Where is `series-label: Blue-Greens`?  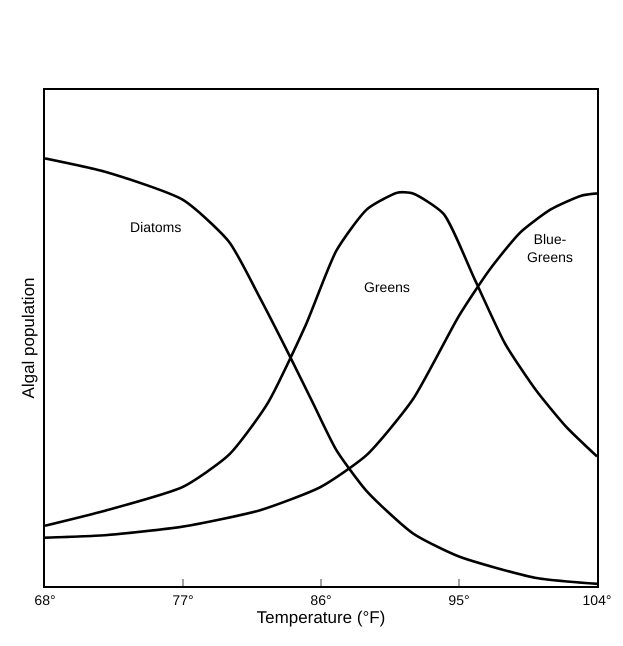
series-label: Blue-Greens is located at coordinates (550, 248).